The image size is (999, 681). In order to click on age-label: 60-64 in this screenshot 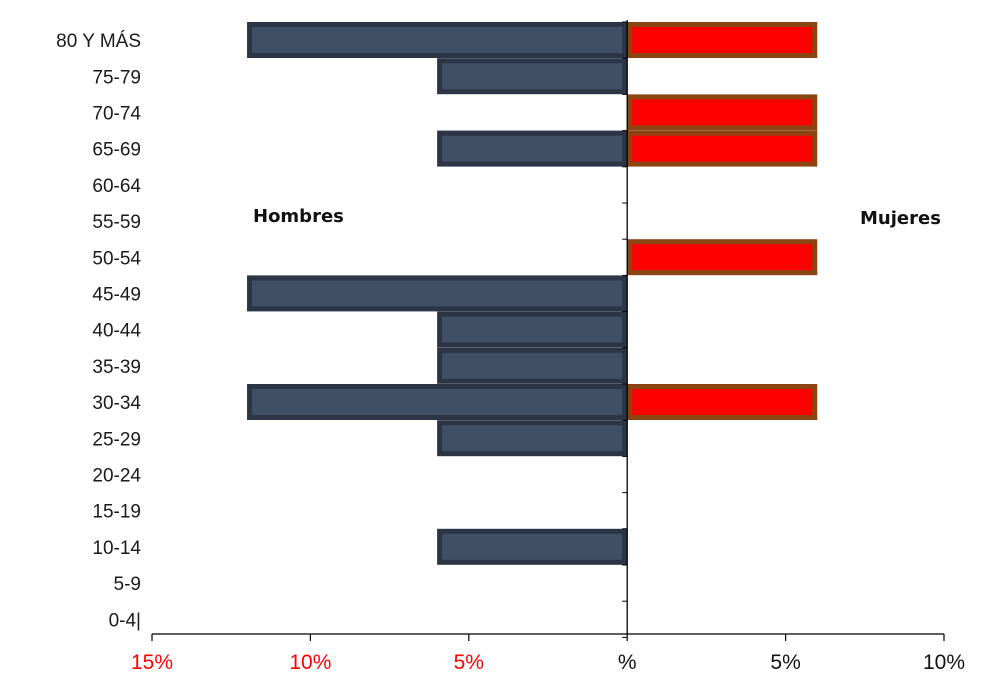, I will do `click(116, 186)`.